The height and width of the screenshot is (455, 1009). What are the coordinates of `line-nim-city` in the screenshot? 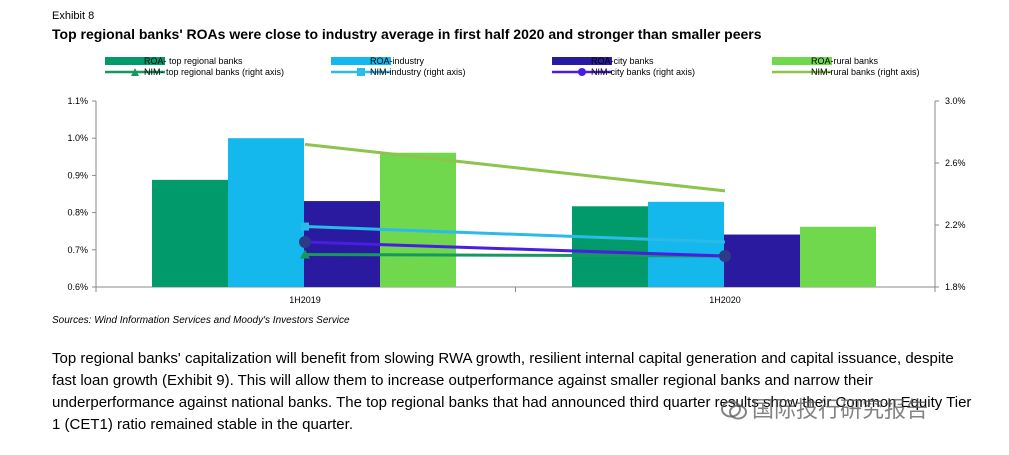 It's located at (515, 249).